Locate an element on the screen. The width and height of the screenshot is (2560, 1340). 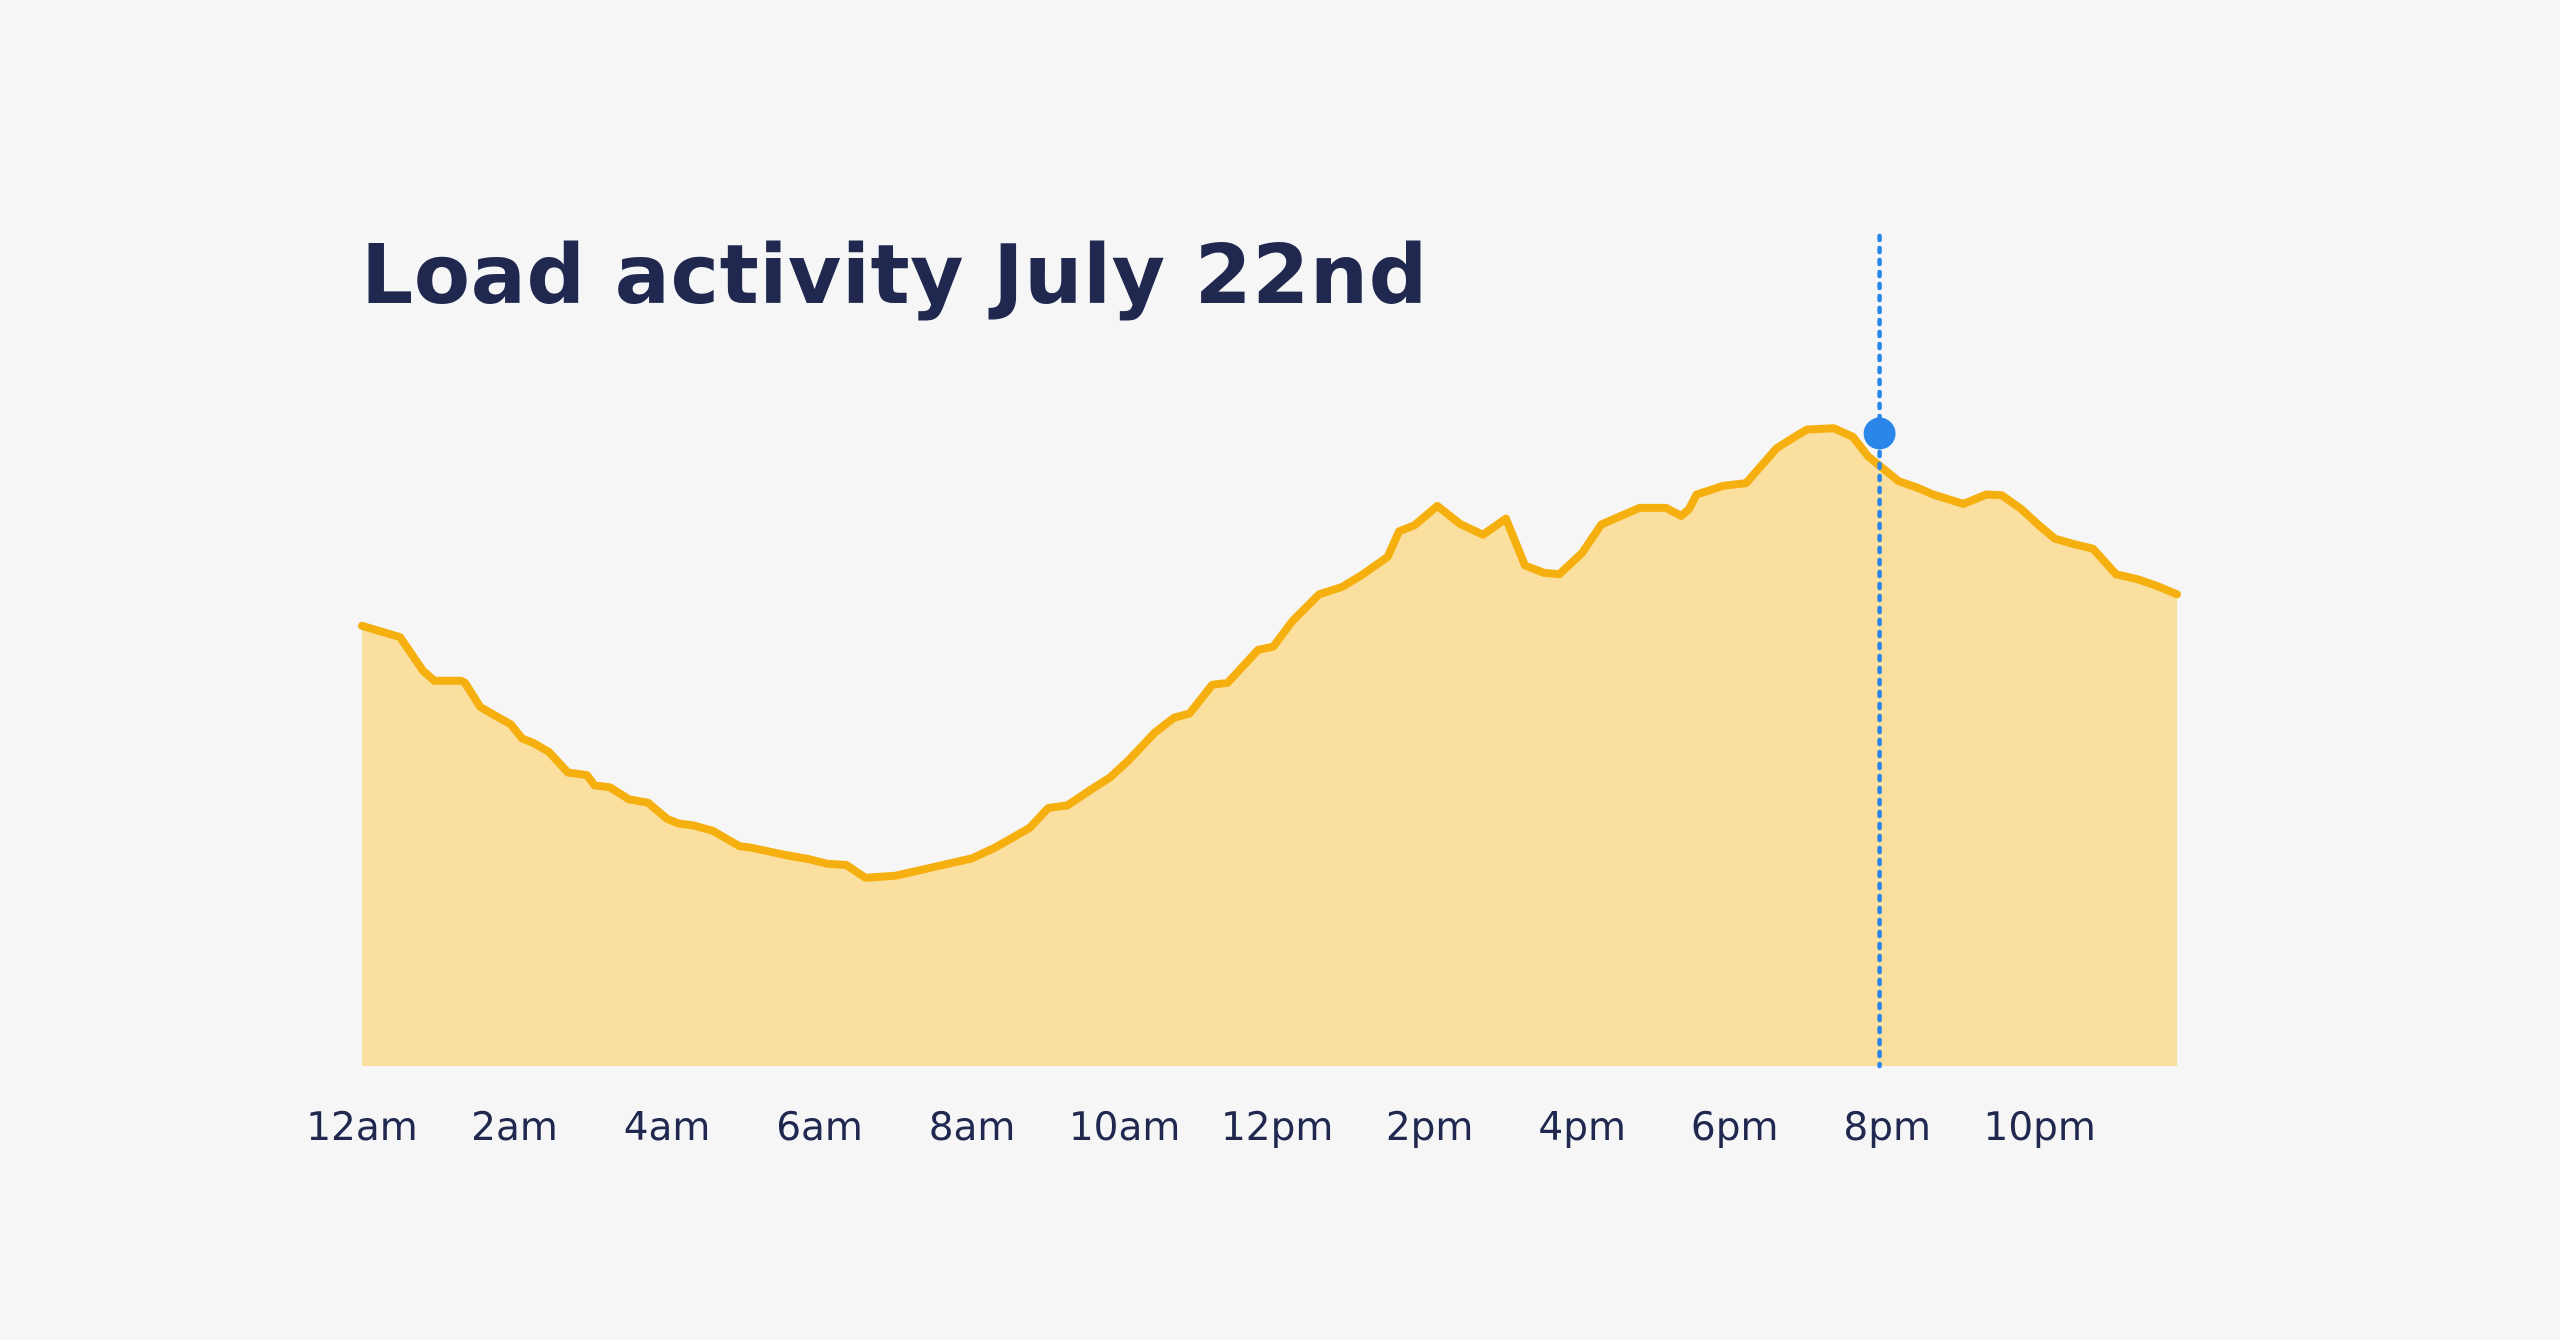
x-tick-label: 12am is located at coordinates (362, 1127).